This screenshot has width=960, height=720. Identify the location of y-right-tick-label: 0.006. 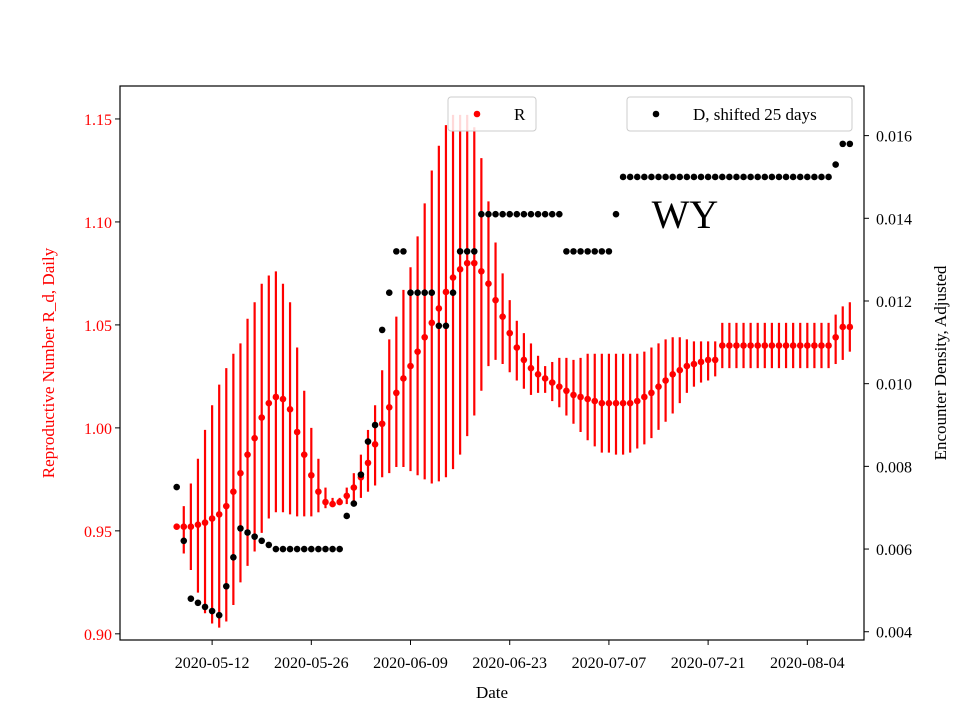
(894, 550).